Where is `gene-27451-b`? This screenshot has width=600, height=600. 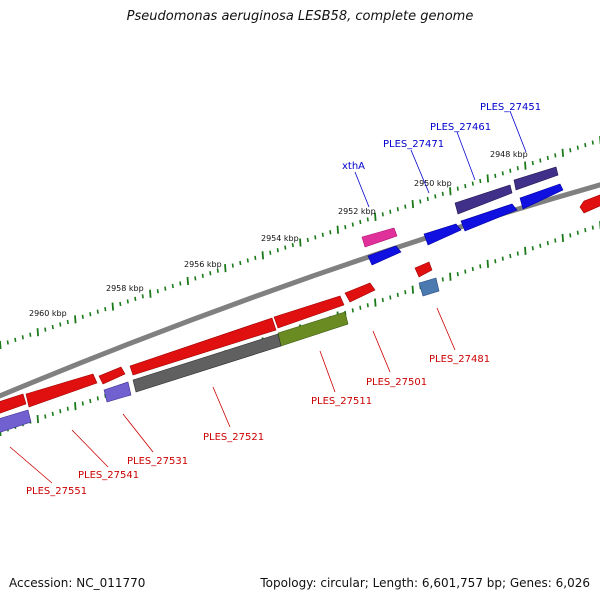
gene-27451-b is located at coordinates (541, 196).